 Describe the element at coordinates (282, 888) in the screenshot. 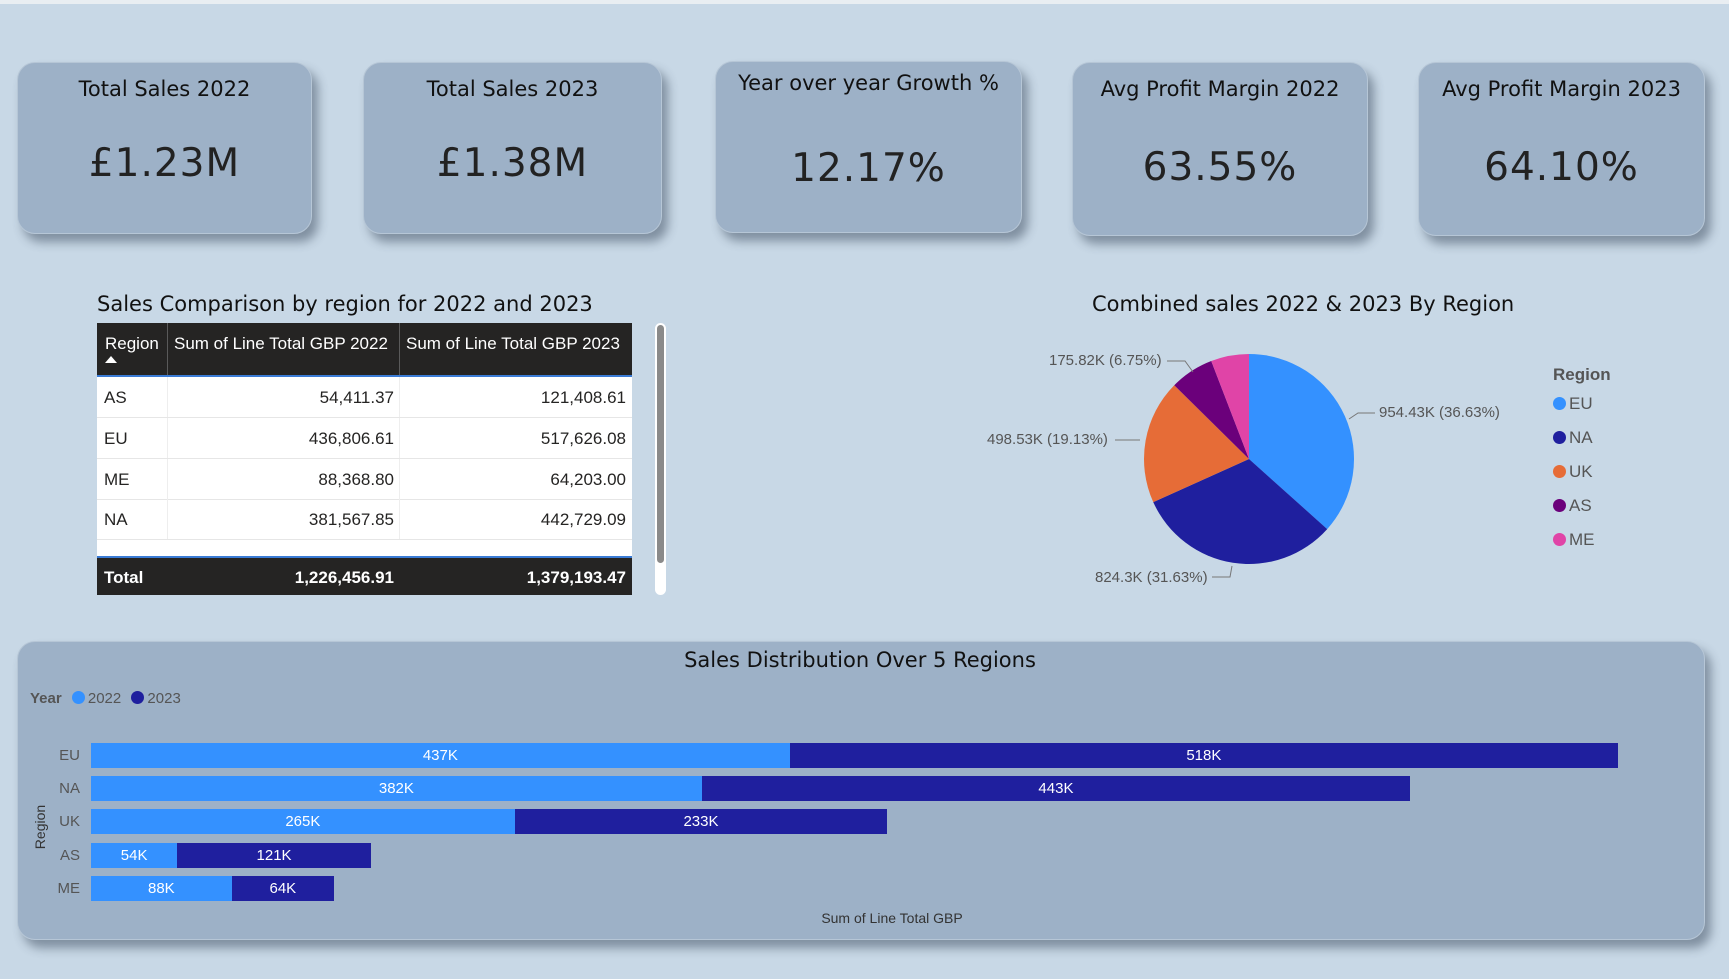

I see `bar-me-2023: 64K` at that location.